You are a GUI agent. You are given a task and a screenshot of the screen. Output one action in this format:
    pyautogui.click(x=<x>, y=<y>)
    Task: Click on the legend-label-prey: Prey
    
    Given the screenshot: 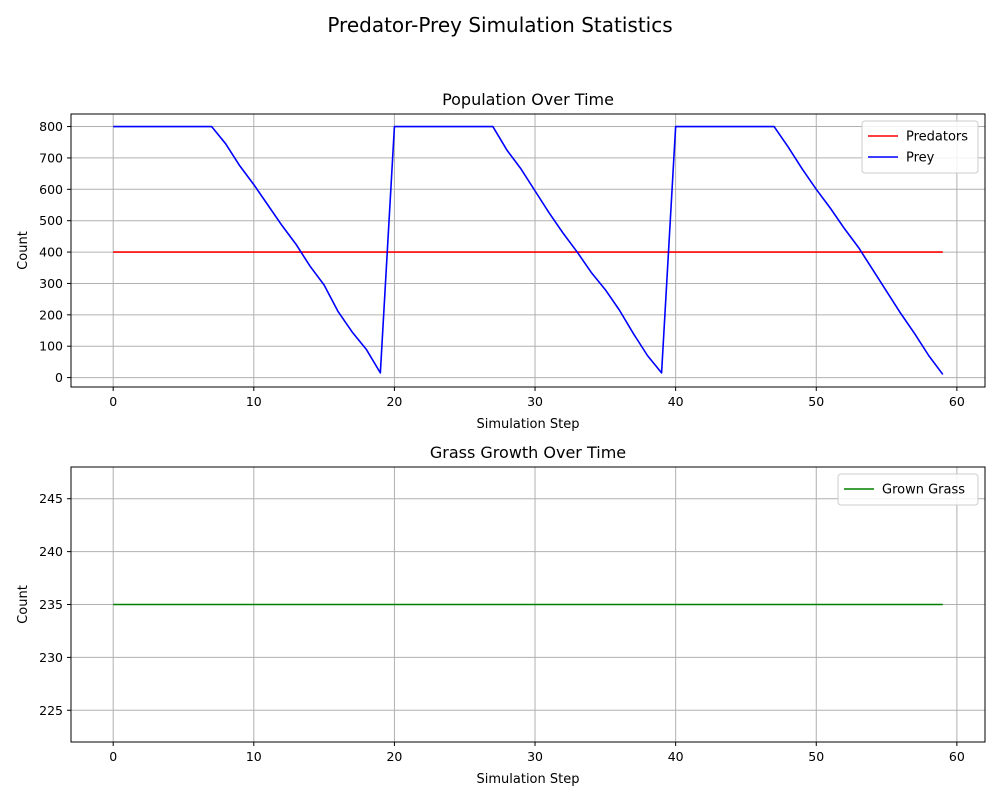 What is the action you would take?
    pyautogui.click(x=920, y=158)
    